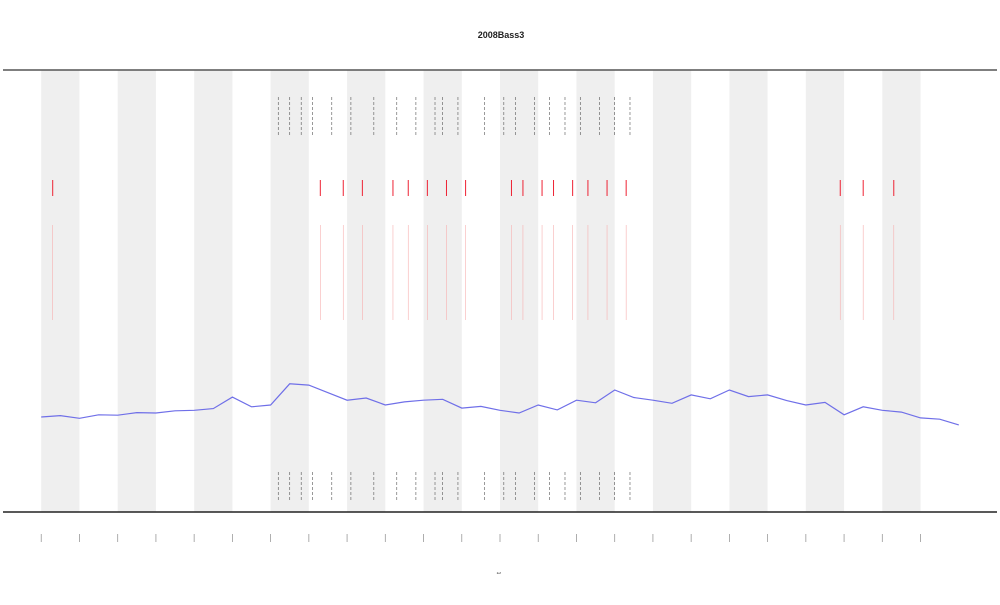  What do you see at coordinates (500, 573) in the screenshot?
I see `x-axis-label: t` at bounding box center [500, 573].